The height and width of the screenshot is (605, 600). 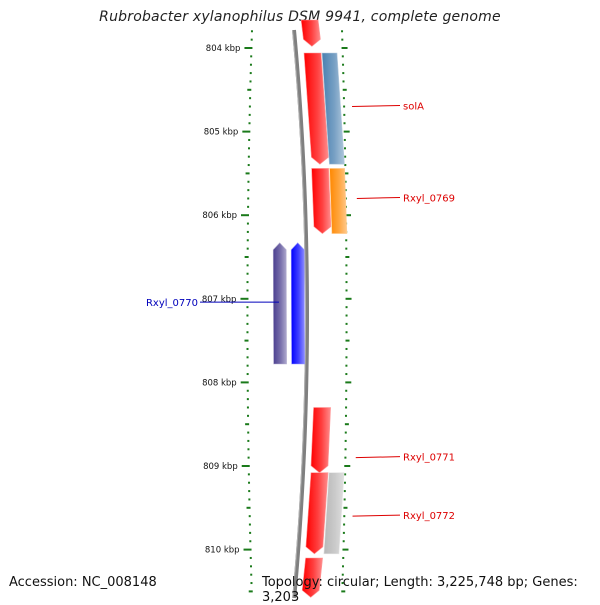 I want to click on tick-label: 807 kbp, so click(x=219, y=300).